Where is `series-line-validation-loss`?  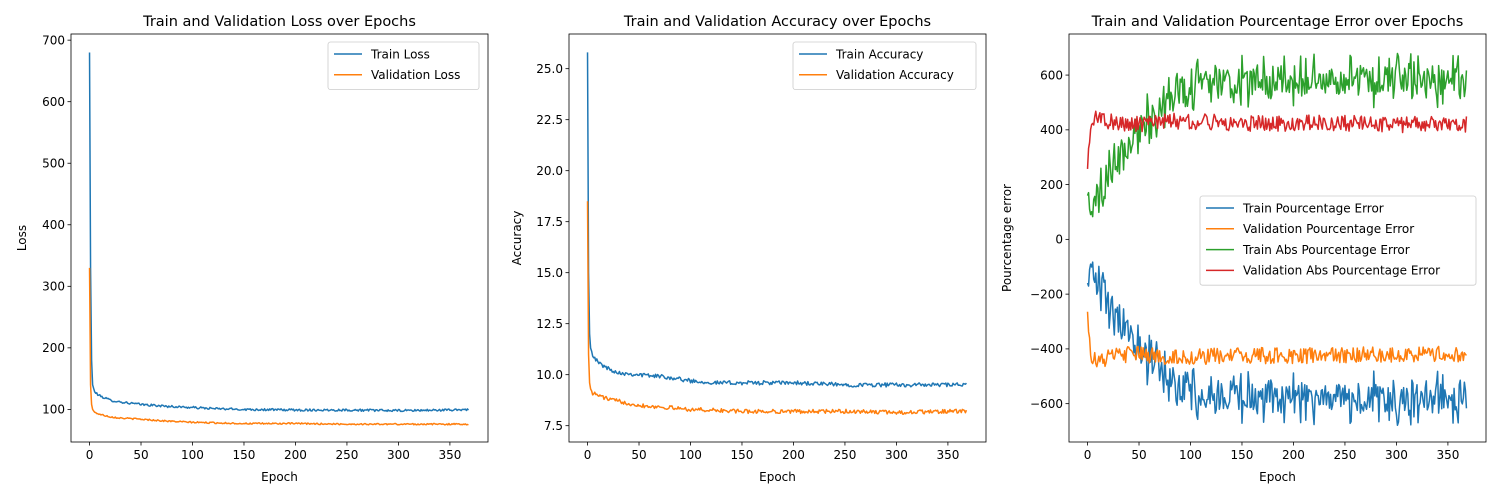
series-line-validation-loss is located at coordinates (278, 346).